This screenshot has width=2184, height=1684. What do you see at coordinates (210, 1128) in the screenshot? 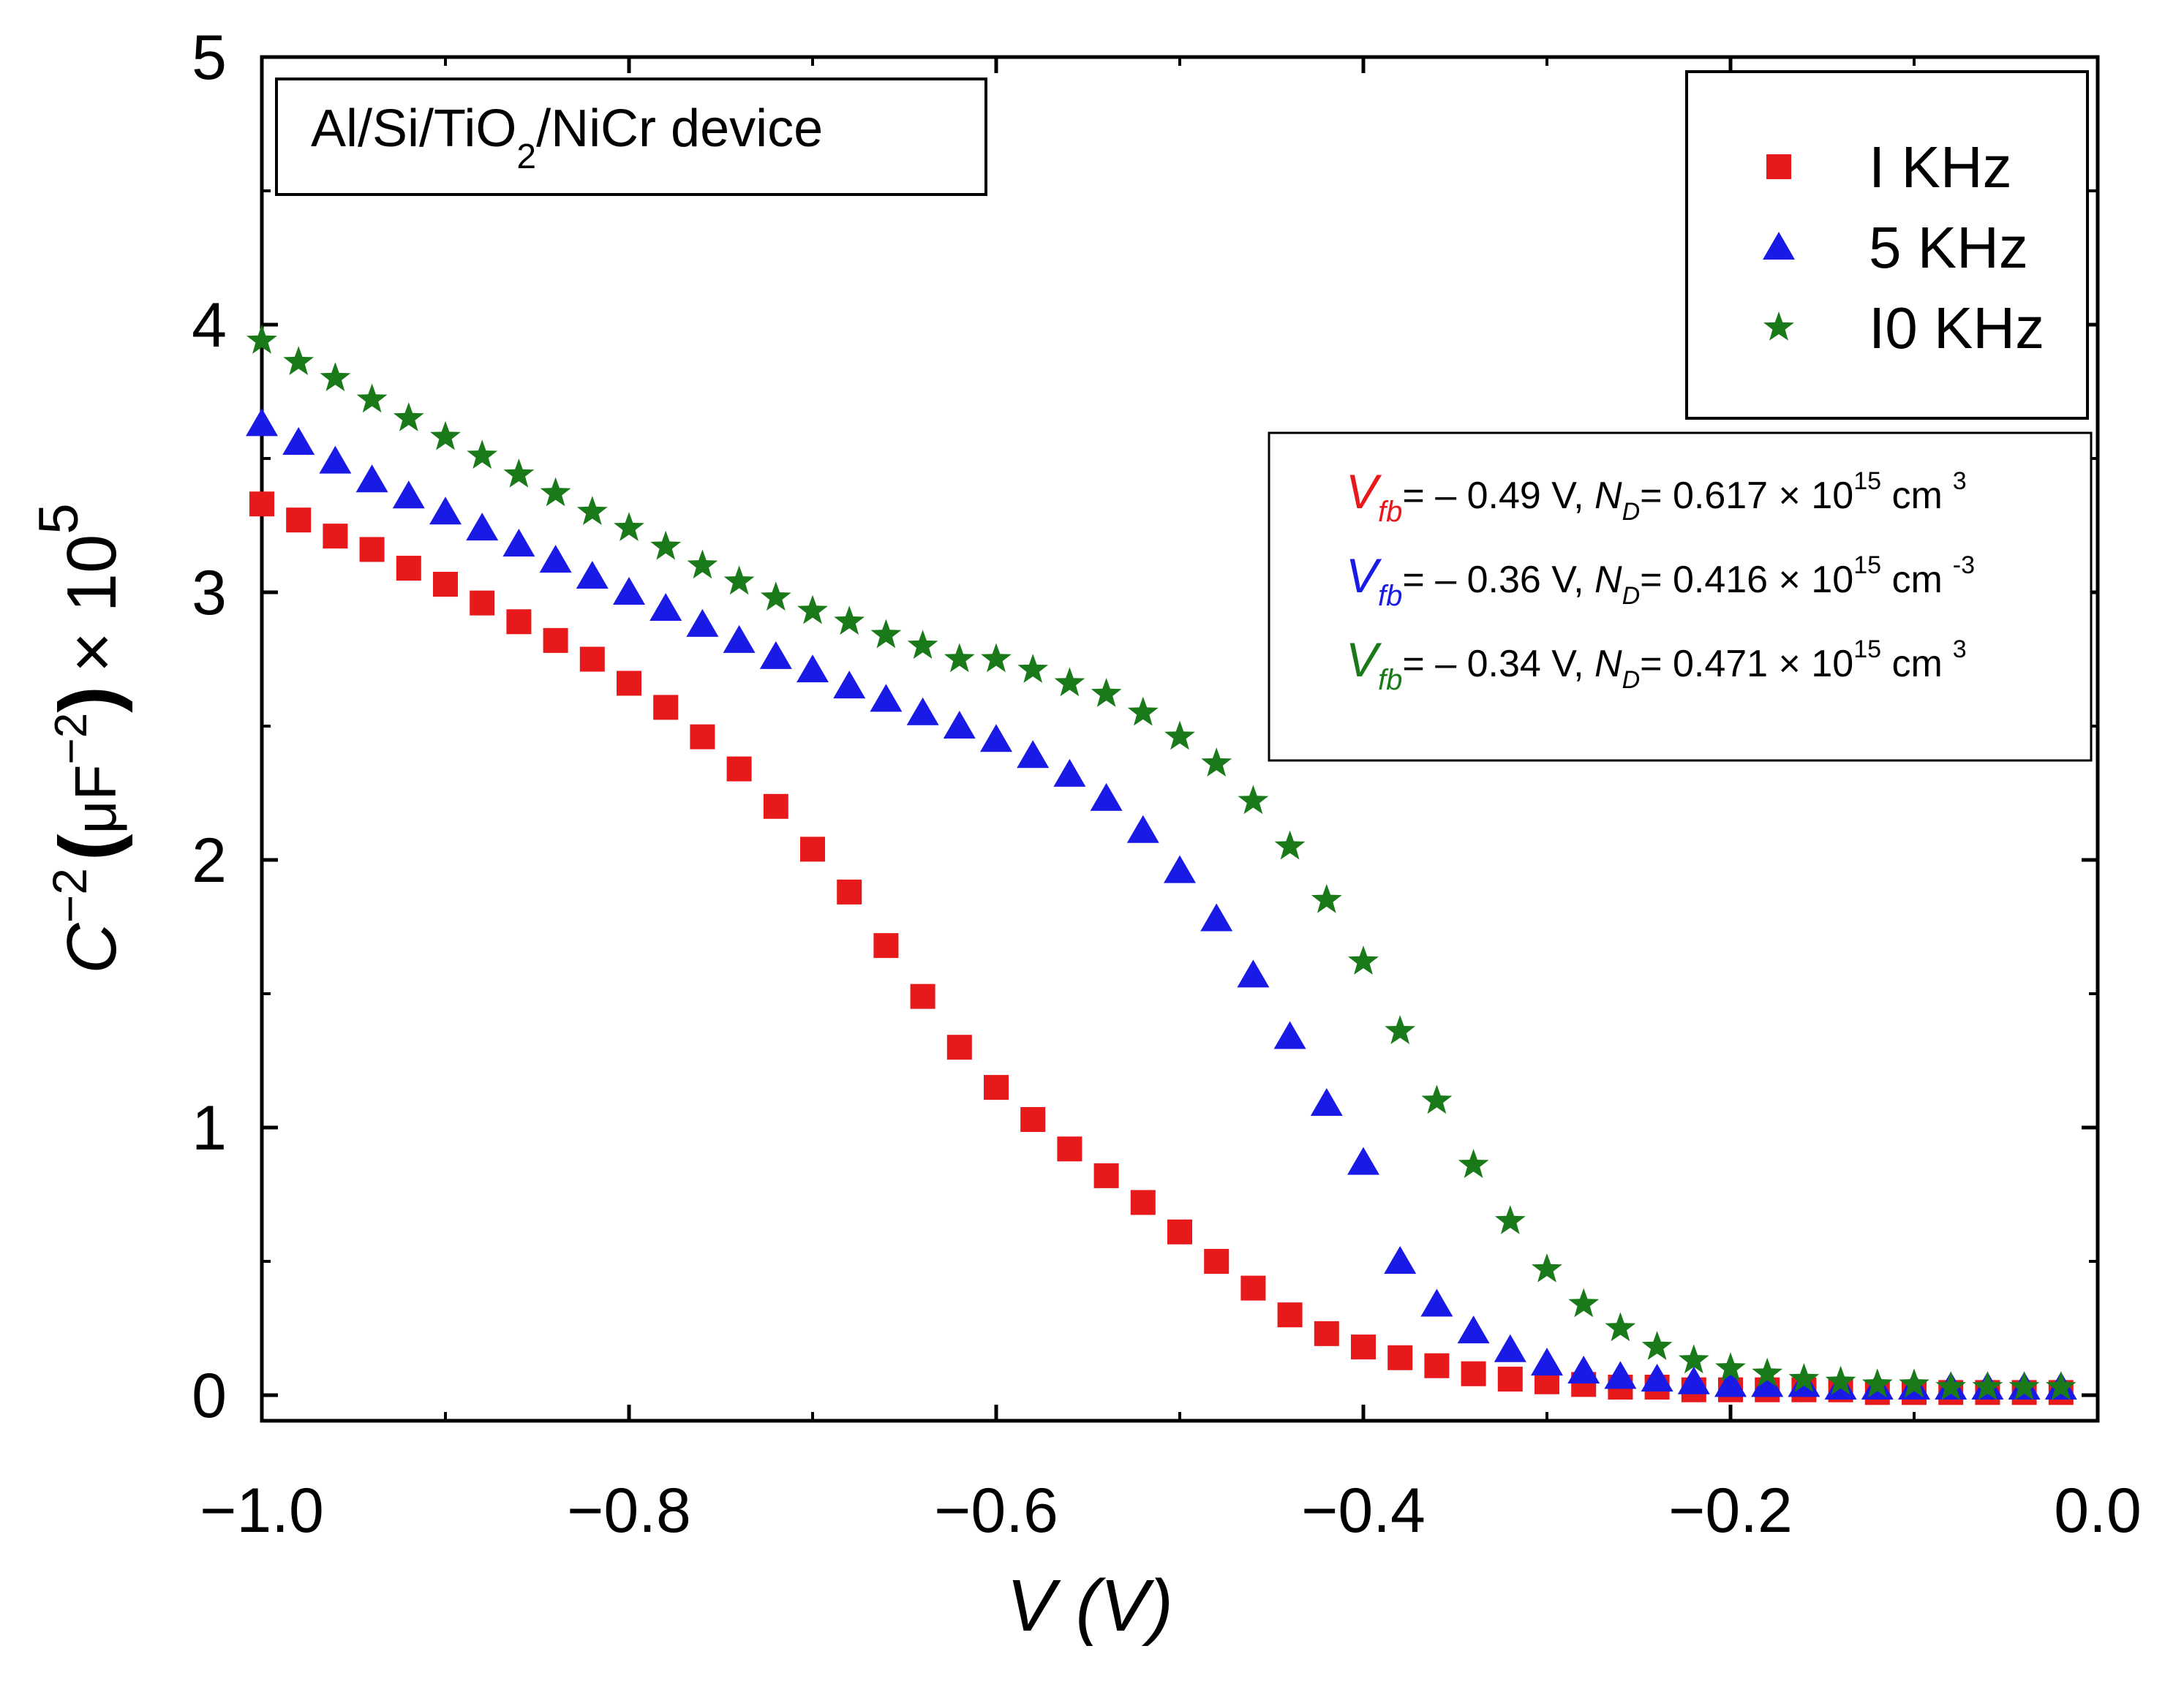
I see `y-tick-label: 1` at bounding box center [210, 1128].